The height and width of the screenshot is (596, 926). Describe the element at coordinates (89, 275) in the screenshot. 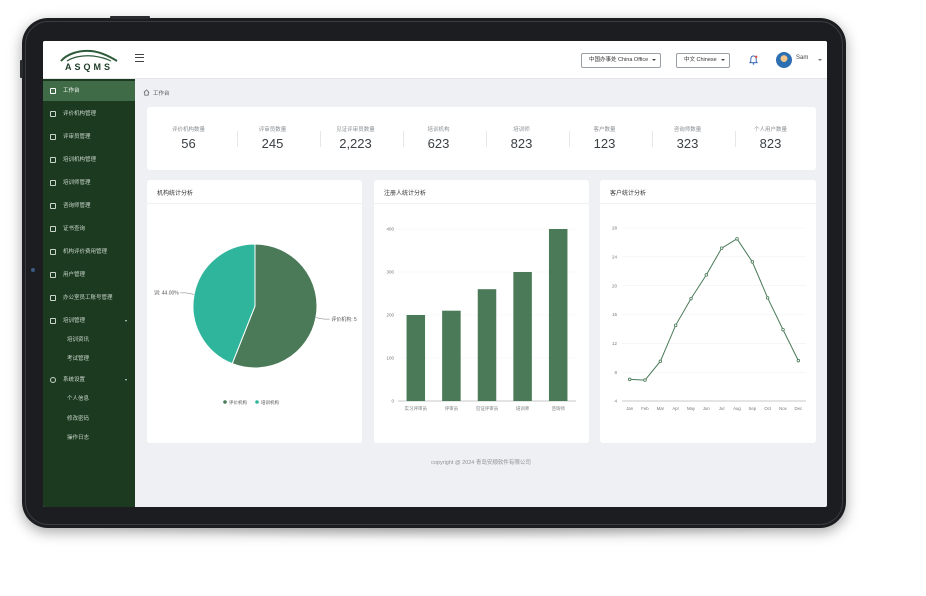

I see `sidebar-item-users: 用户管理` at that location.